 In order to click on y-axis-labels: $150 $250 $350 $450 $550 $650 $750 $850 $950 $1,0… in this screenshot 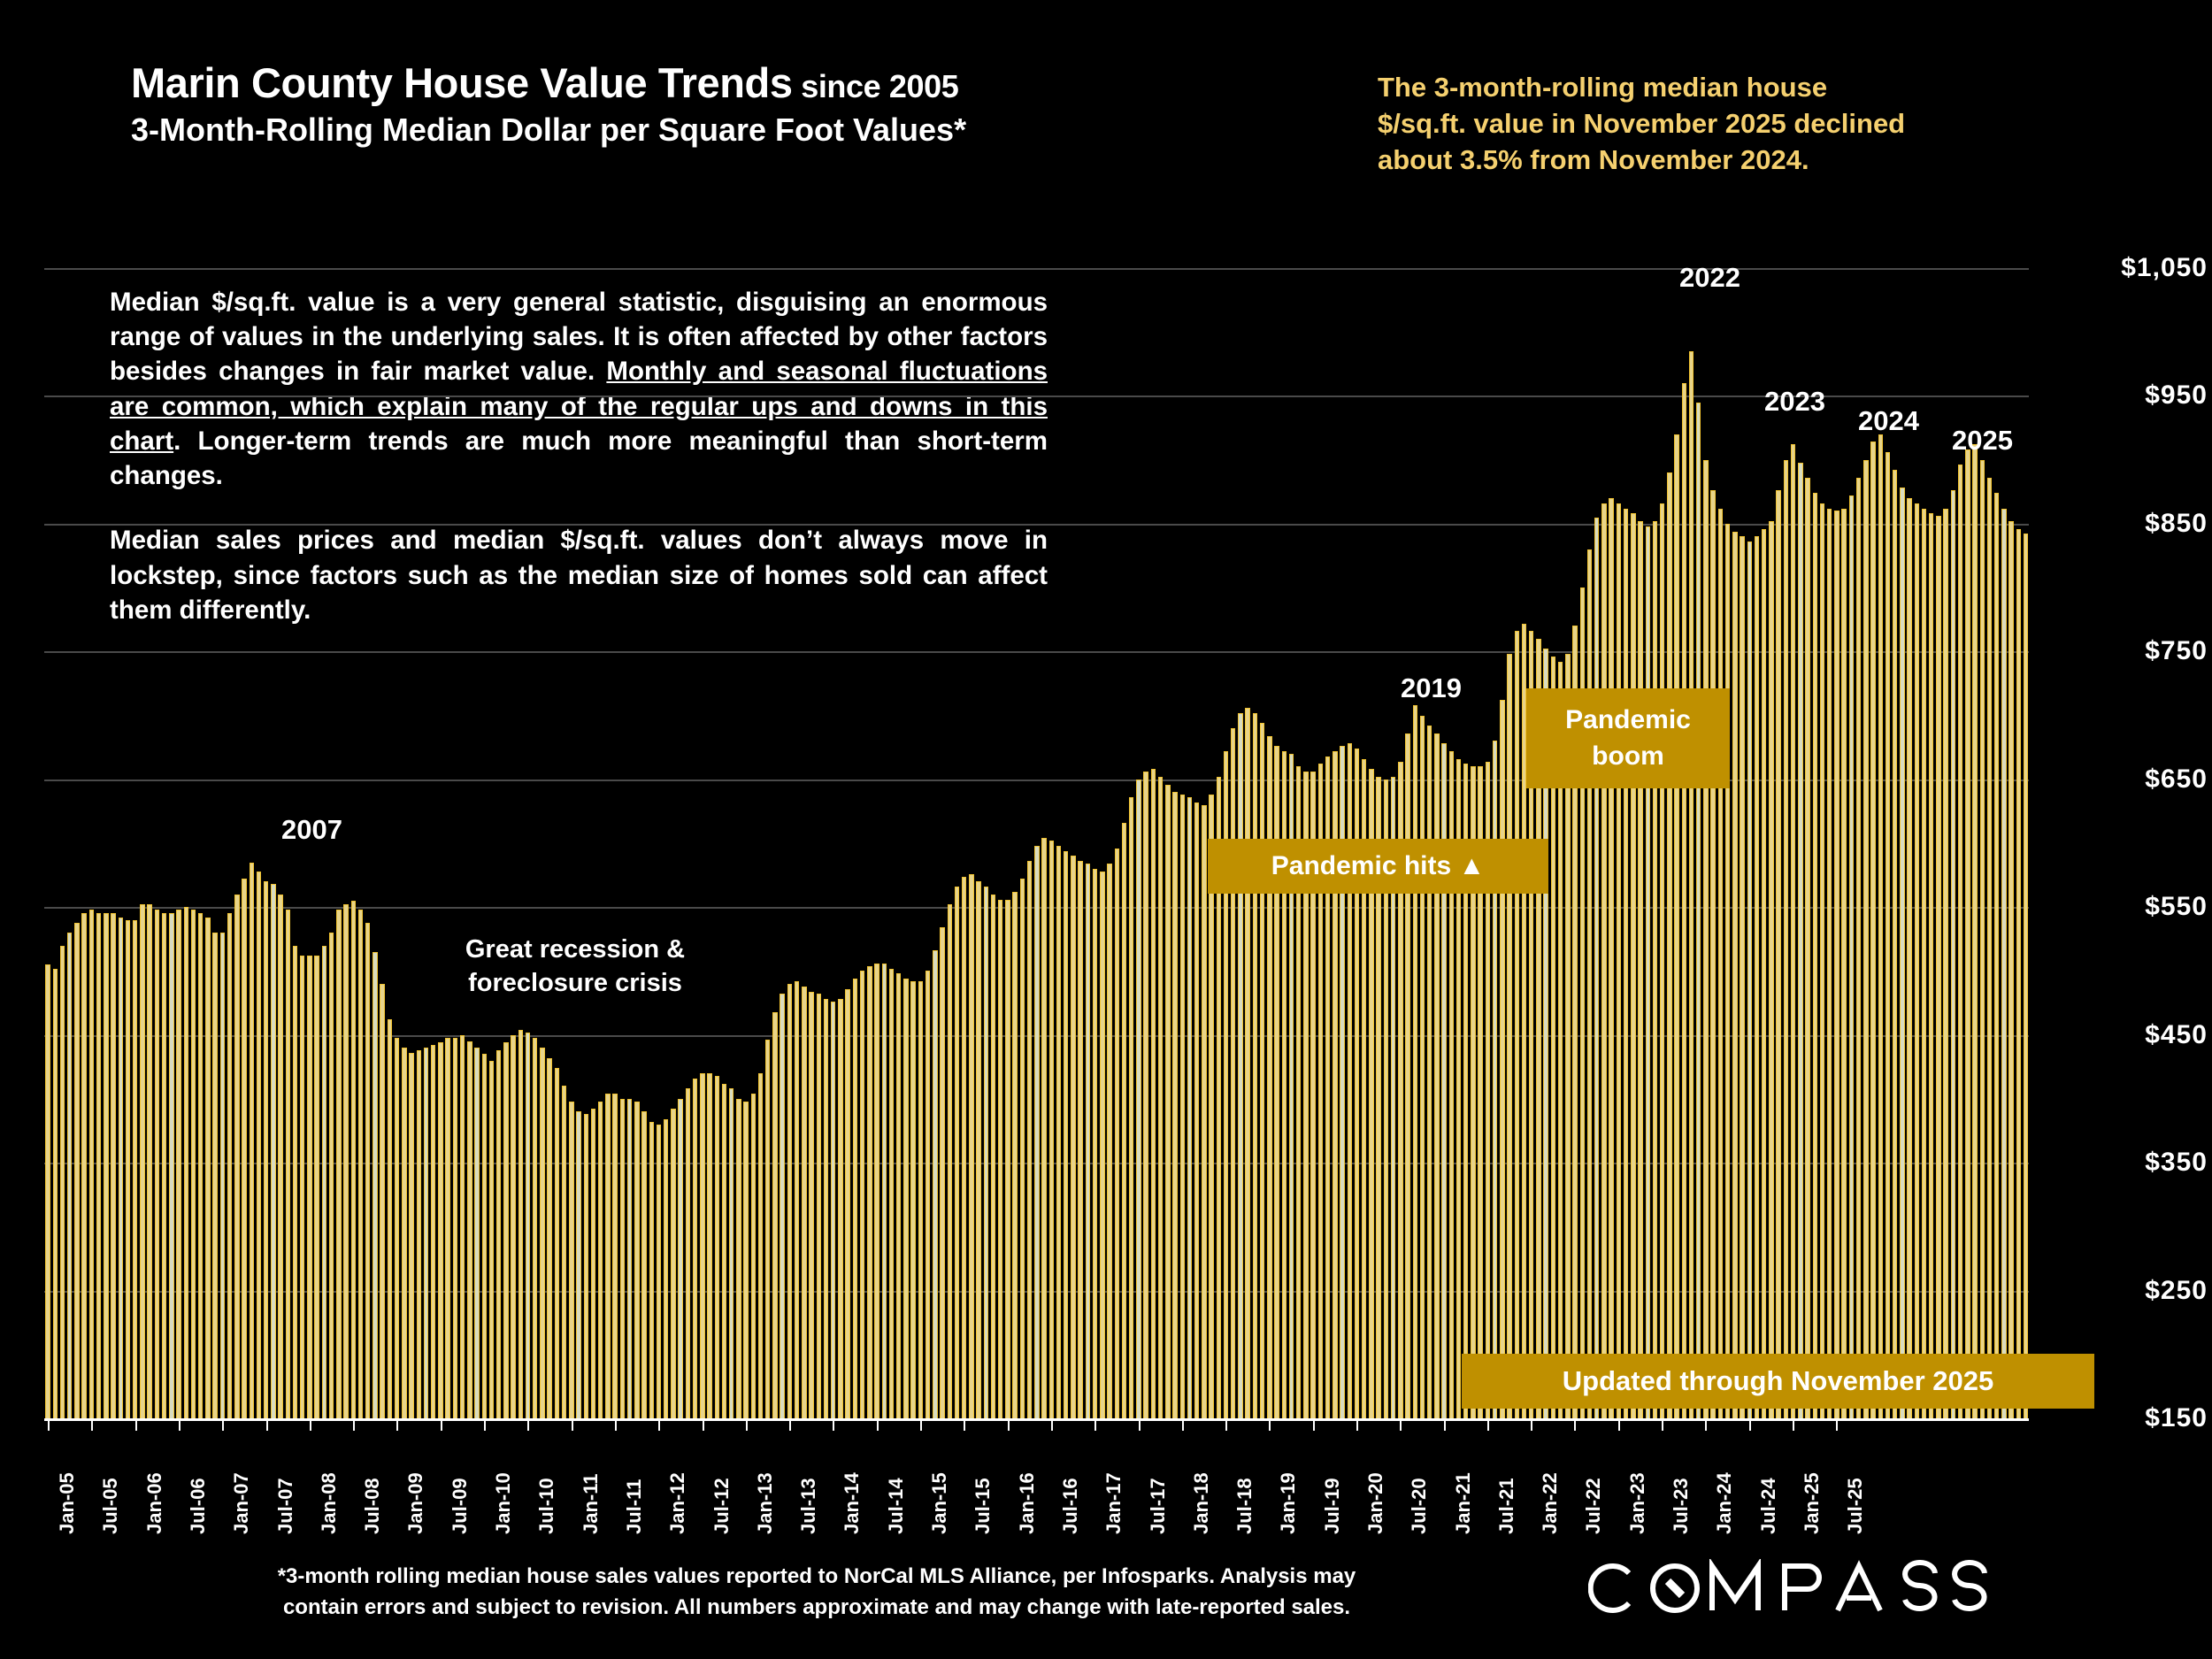, I will do `click(2142, 843)`.